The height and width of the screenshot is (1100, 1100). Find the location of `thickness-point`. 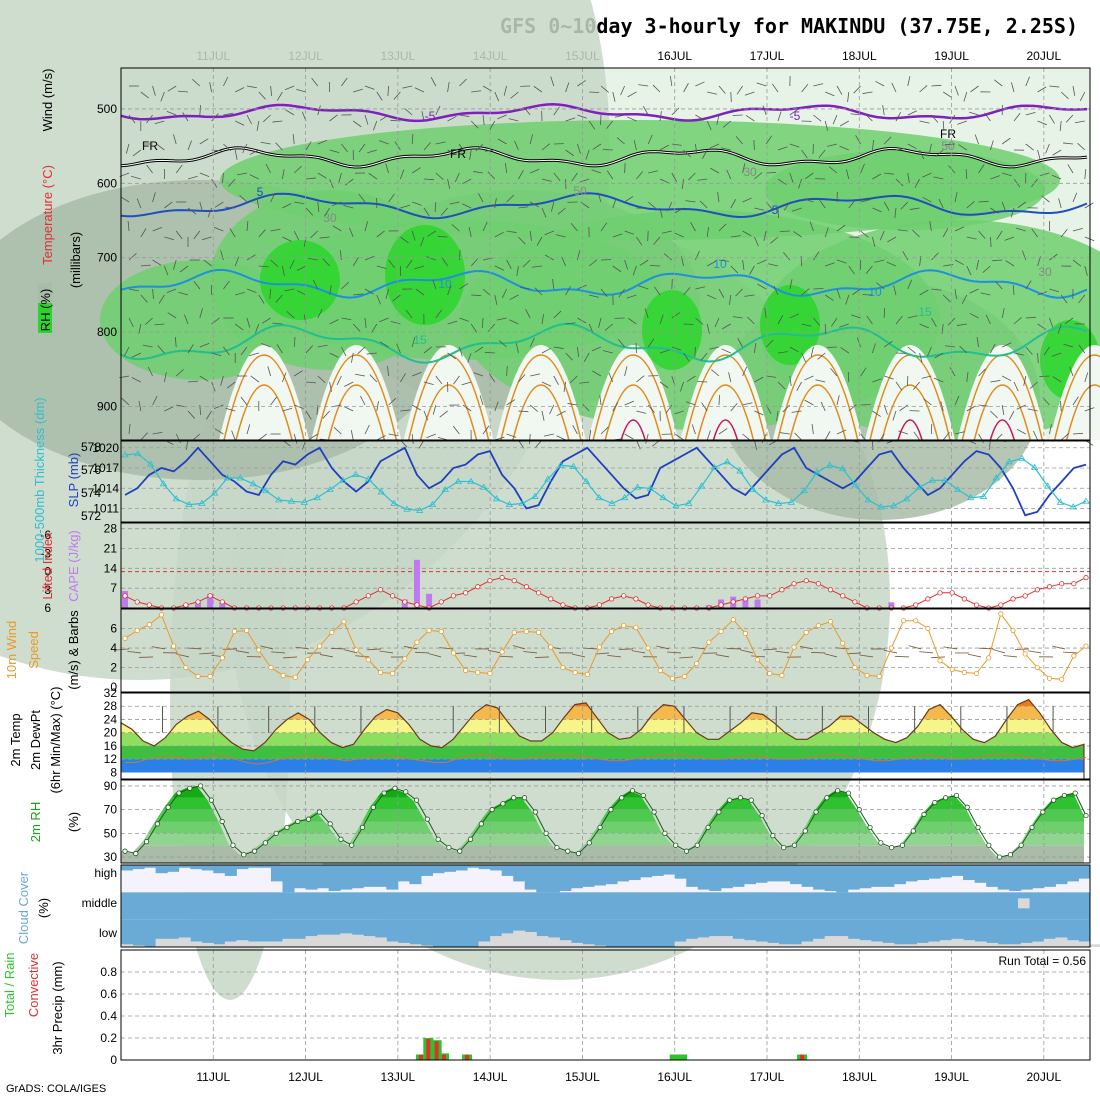

thickness-point is located at coordinates (753, 488).